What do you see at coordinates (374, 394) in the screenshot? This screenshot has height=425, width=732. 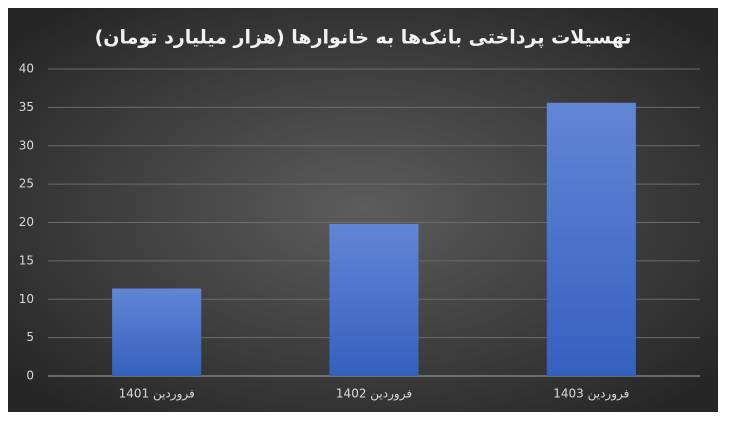 I see `x-tick-label: فروردین 1402` at bounding box center [374, 394].